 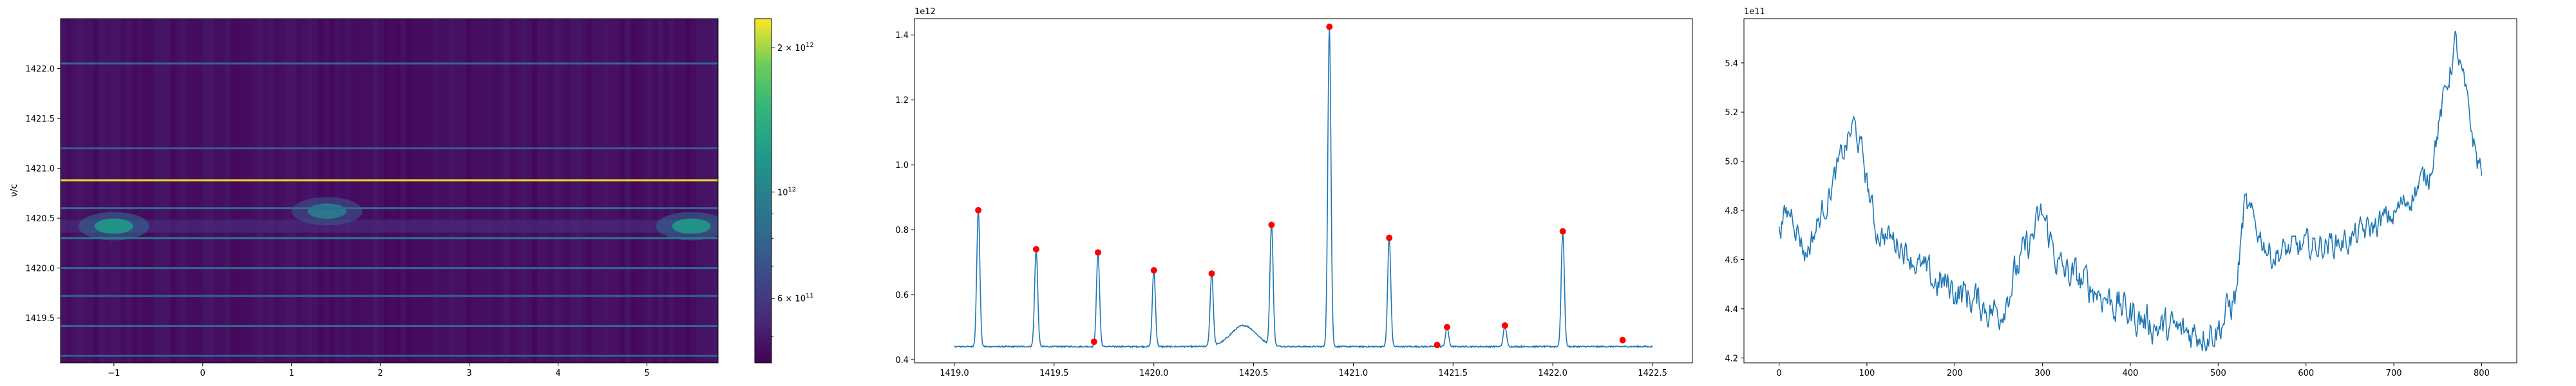 What do you see at coordinates (795, 47) in the screenshot?
I see `colorbar-tick-label: 2 × 10¹²` at bounding box center [795, 47].